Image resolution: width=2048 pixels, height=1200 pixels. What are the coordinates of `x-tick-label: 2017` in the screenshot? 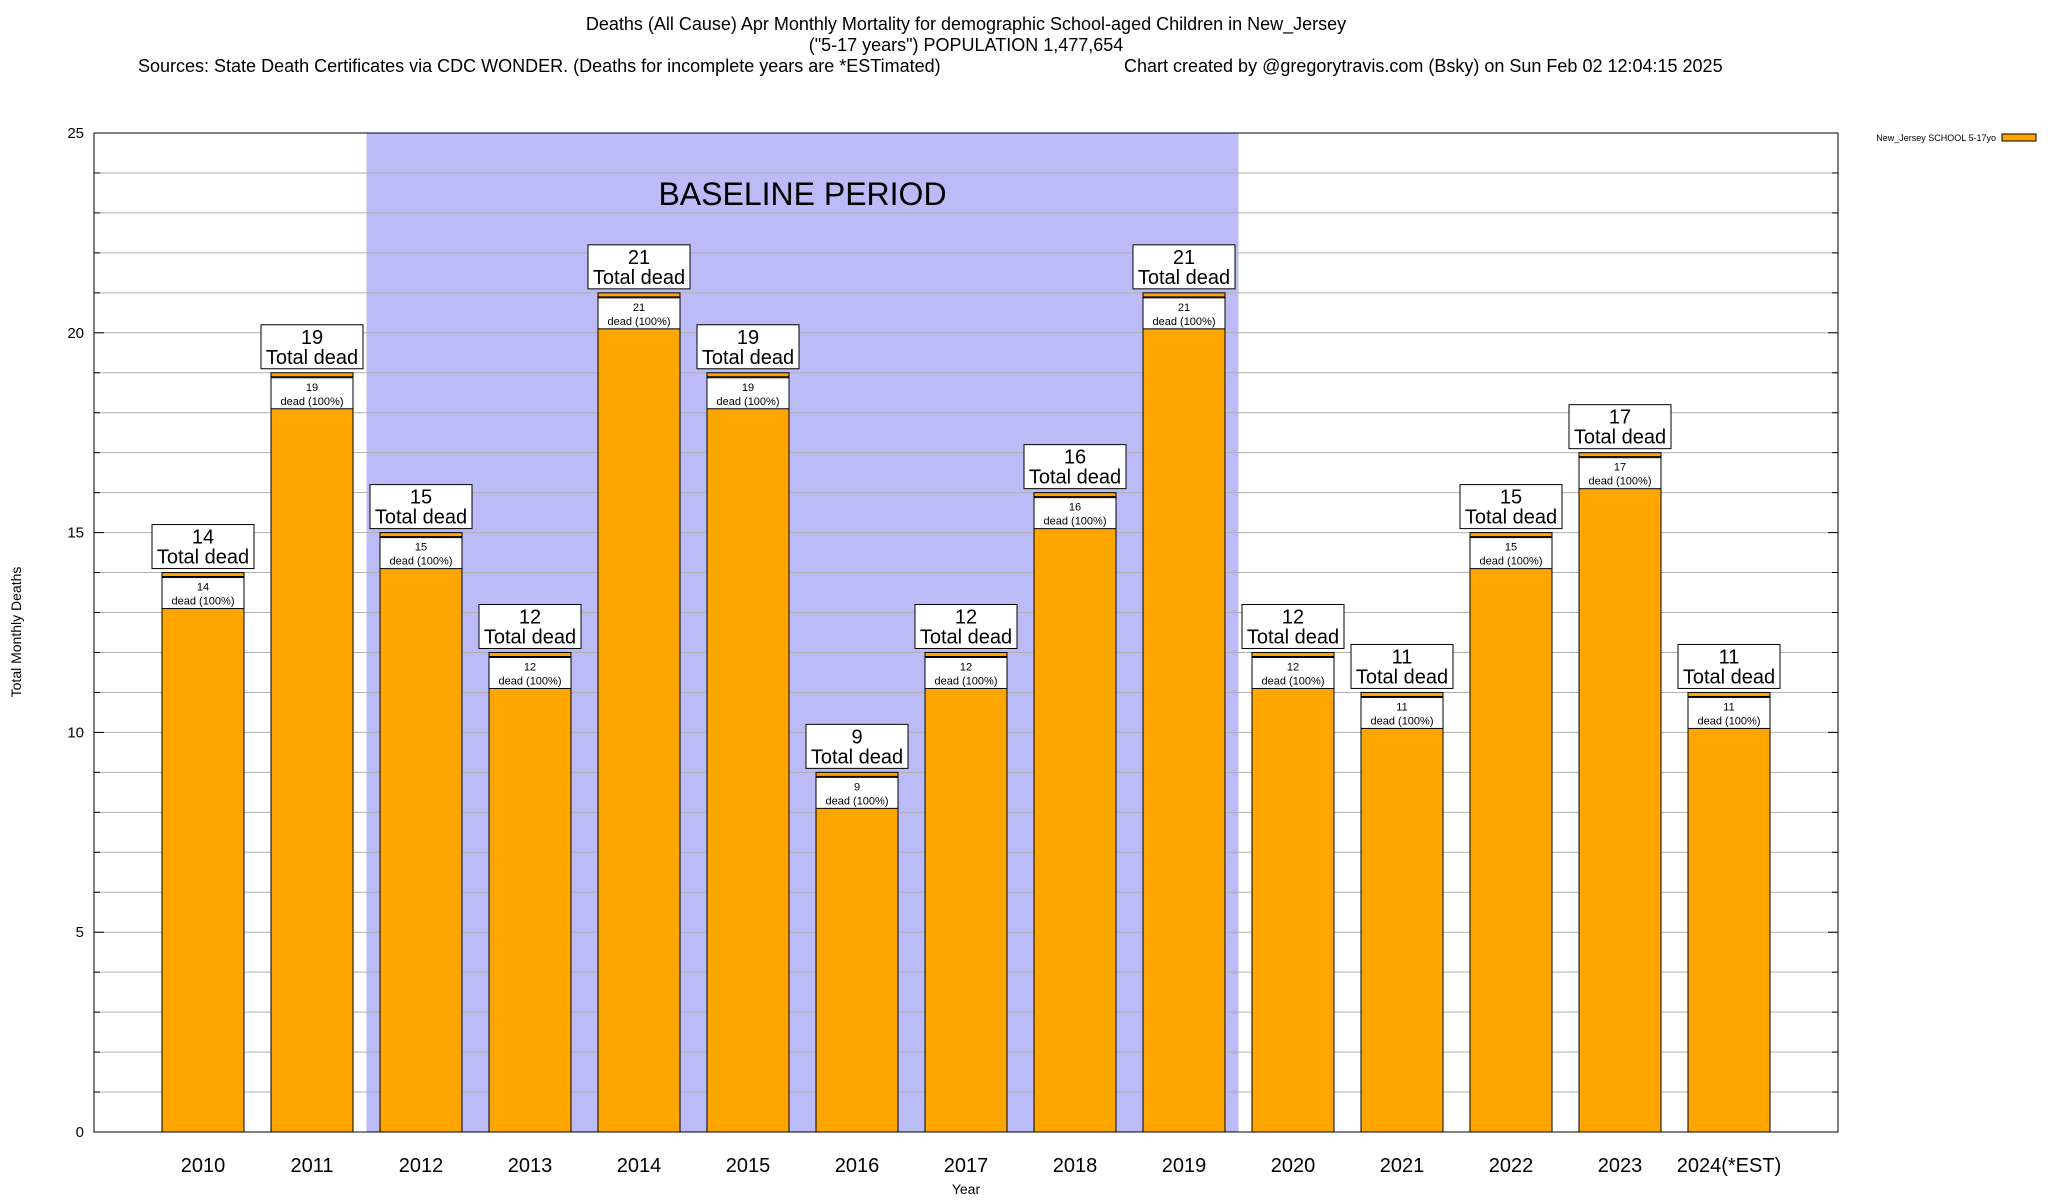 It's located at (966, 1166).